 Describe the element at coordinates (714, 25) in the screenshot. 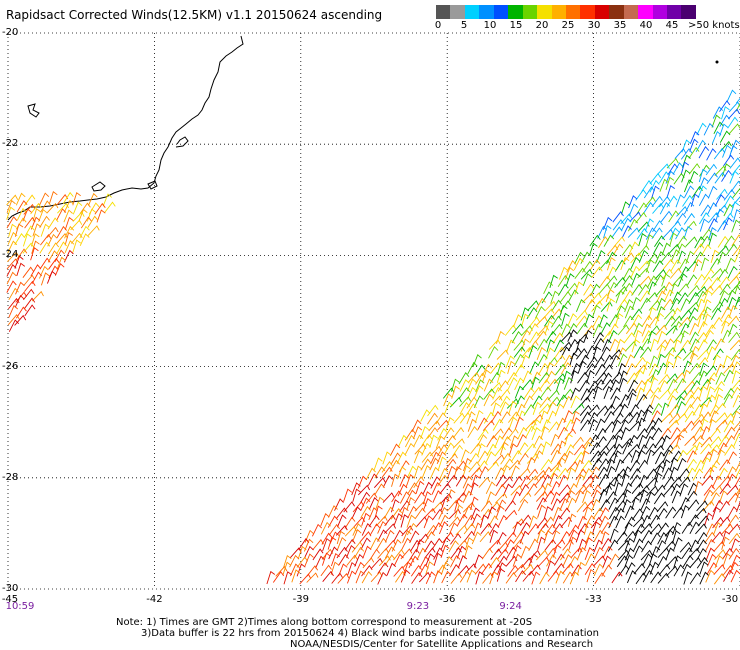

I see `colorbar-label: >50 knots` at that location.